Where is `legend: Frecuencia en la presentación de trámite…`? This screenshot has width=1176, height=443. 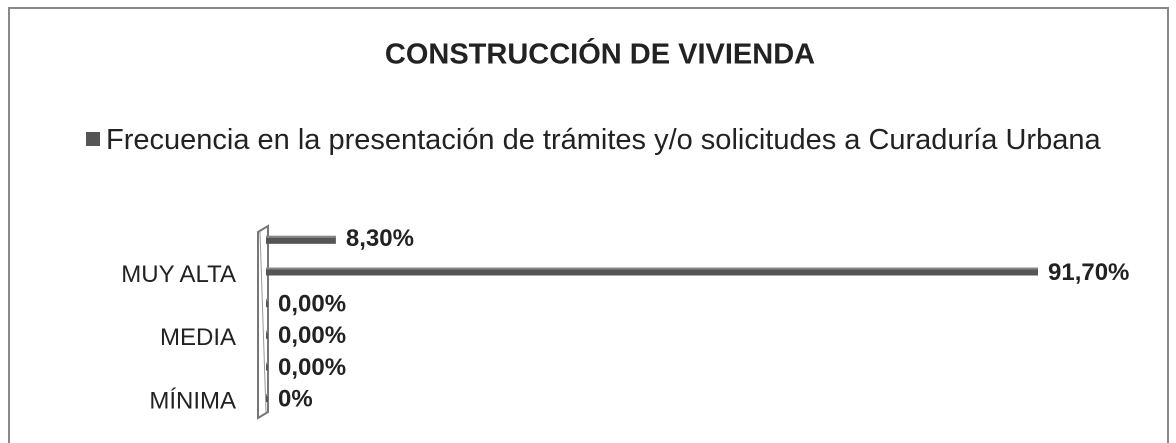 legend: Frecuencia en la presentación de trámite… is located at coordinates (606, 140).